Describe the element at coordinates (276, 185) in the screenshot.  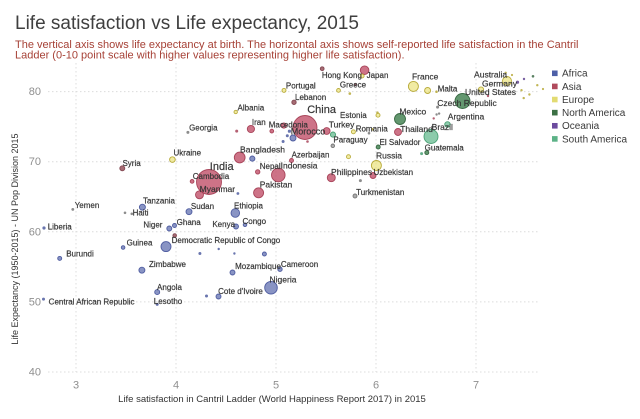
I see `svg-text: Pakistan` at that location.